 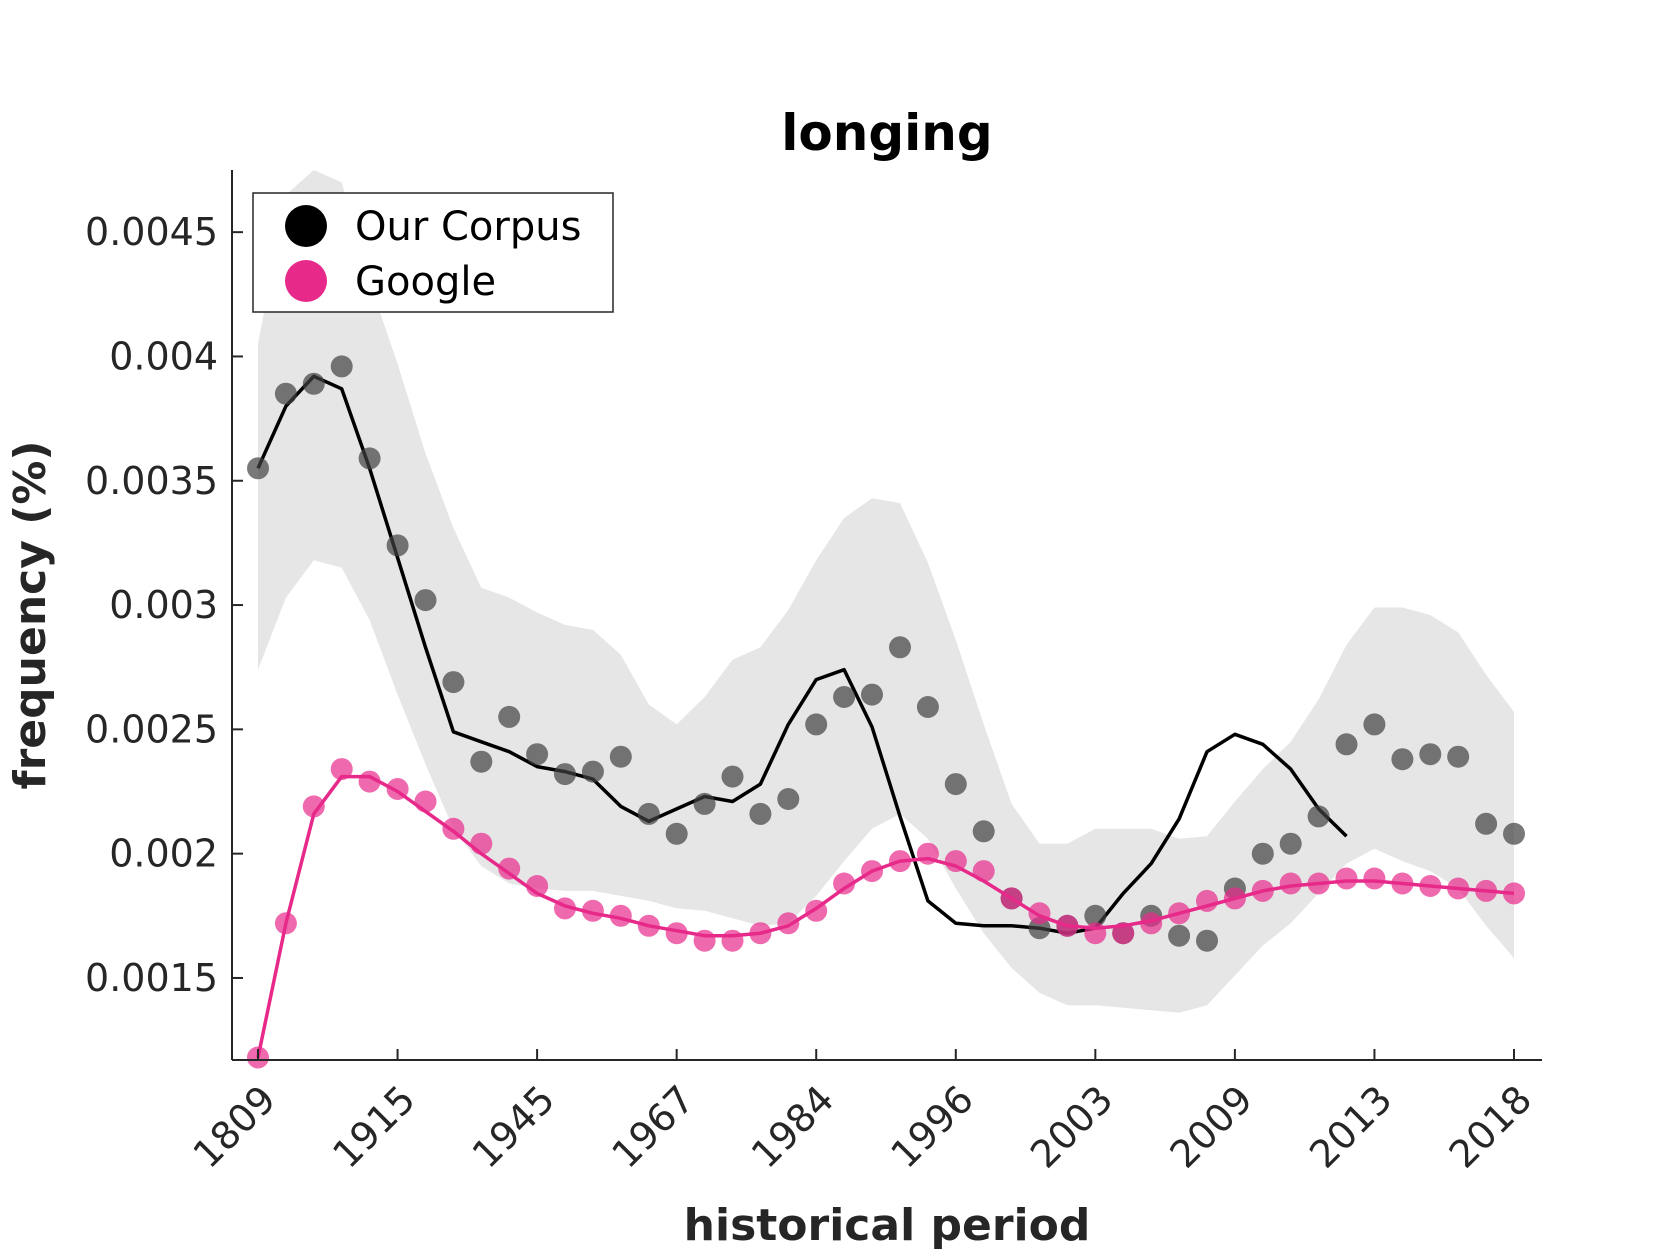 What do you see at coordinates (30, 614) in the screenshot?
I see `y-axis-label: frequency (%)` at bounding box center [30, 614].